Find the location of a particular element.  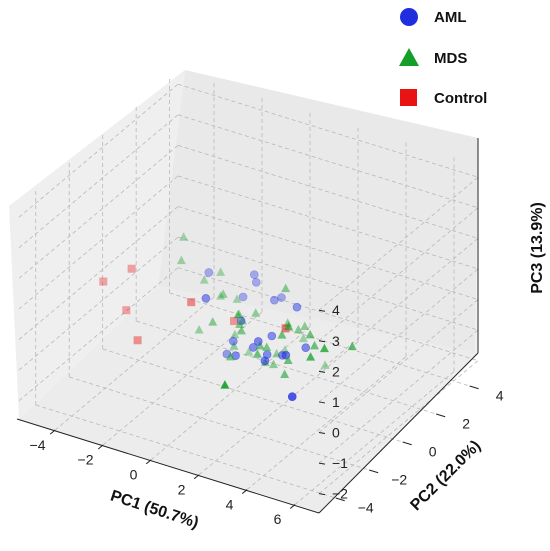

legend: AML MDS Control is located at coordinates (443, 57).